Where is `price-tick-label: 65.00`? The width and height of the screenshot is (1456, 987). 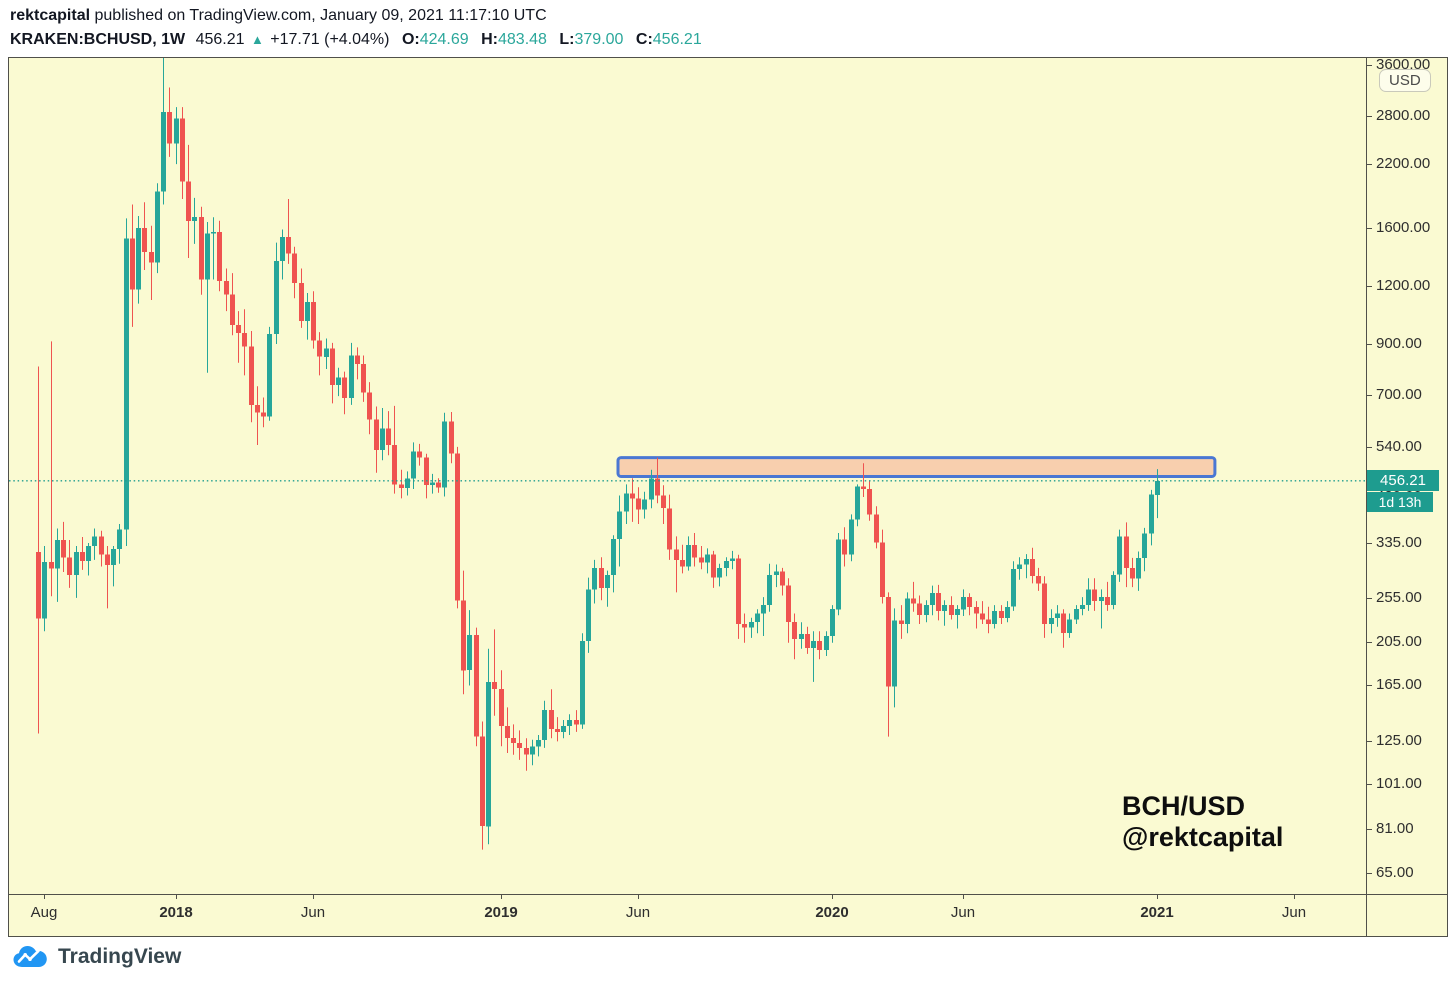 price-tick-label: 65.00 is located at coordinates (1395, 872).